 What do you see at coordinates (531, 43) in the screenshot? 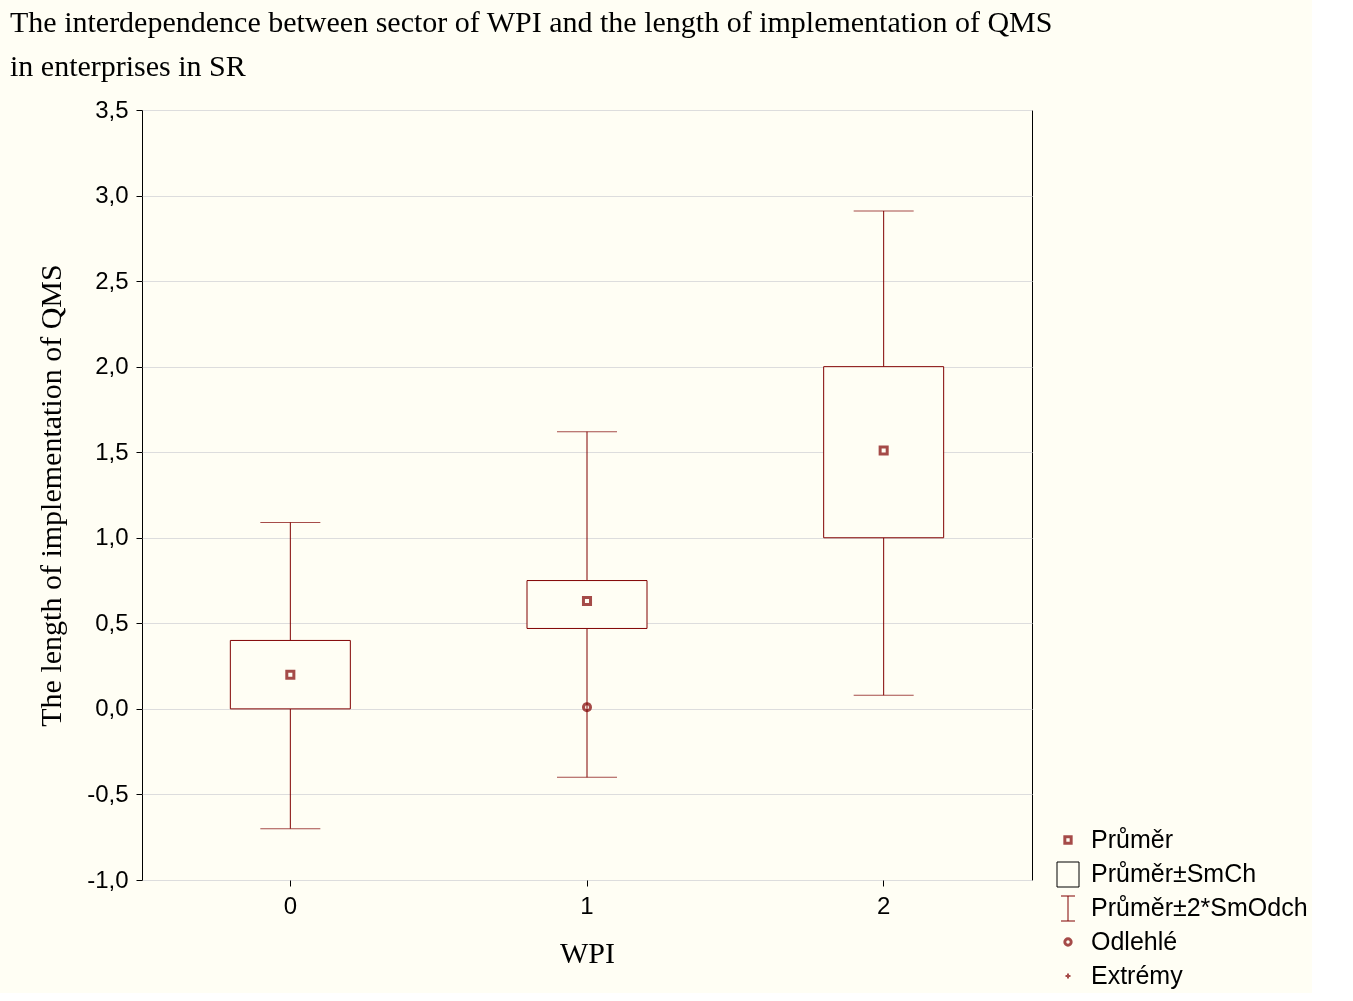
I see `chart-title: The interdependence between sector of WPI and the length of implementation of QMS in enterprises in SR` at bounding box center [531, 43].